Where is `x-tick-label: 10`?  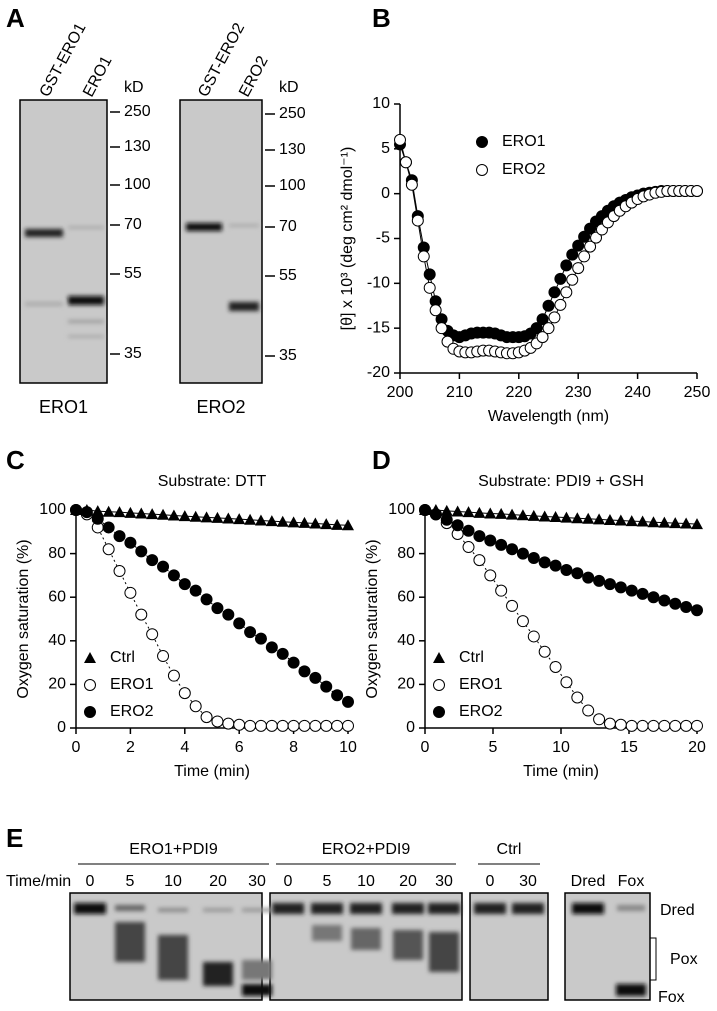 x-tick-label: 10 is located at coordinates (348, 747).